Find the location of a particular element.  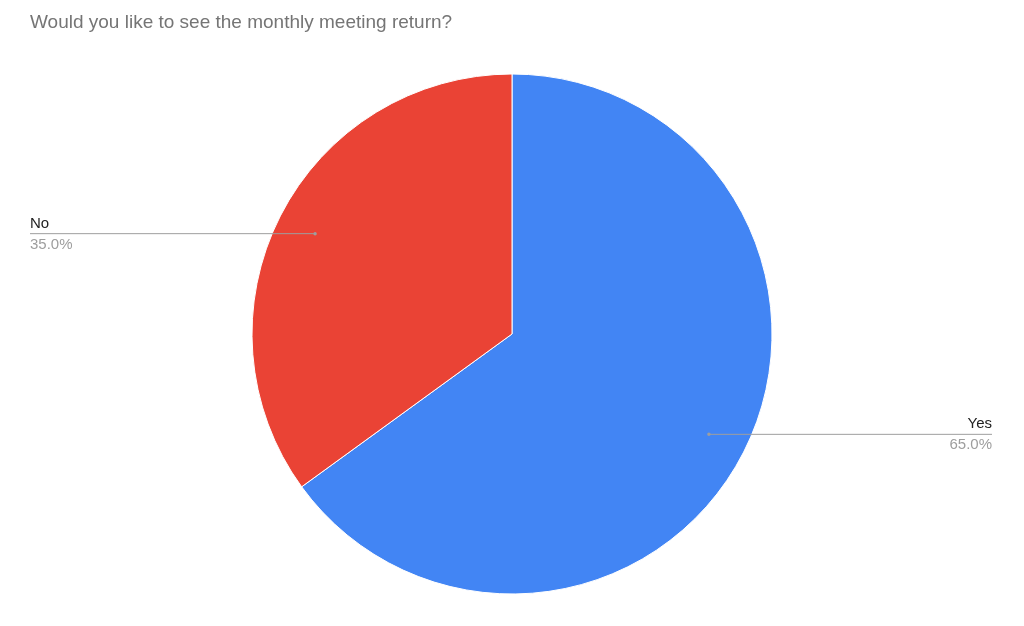

data-label: 65.0% is located at coordinates (970, 444).